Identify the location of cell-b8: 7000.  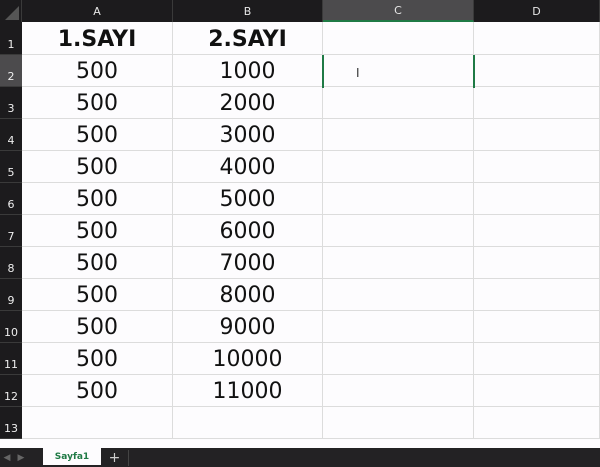
(248, 263).